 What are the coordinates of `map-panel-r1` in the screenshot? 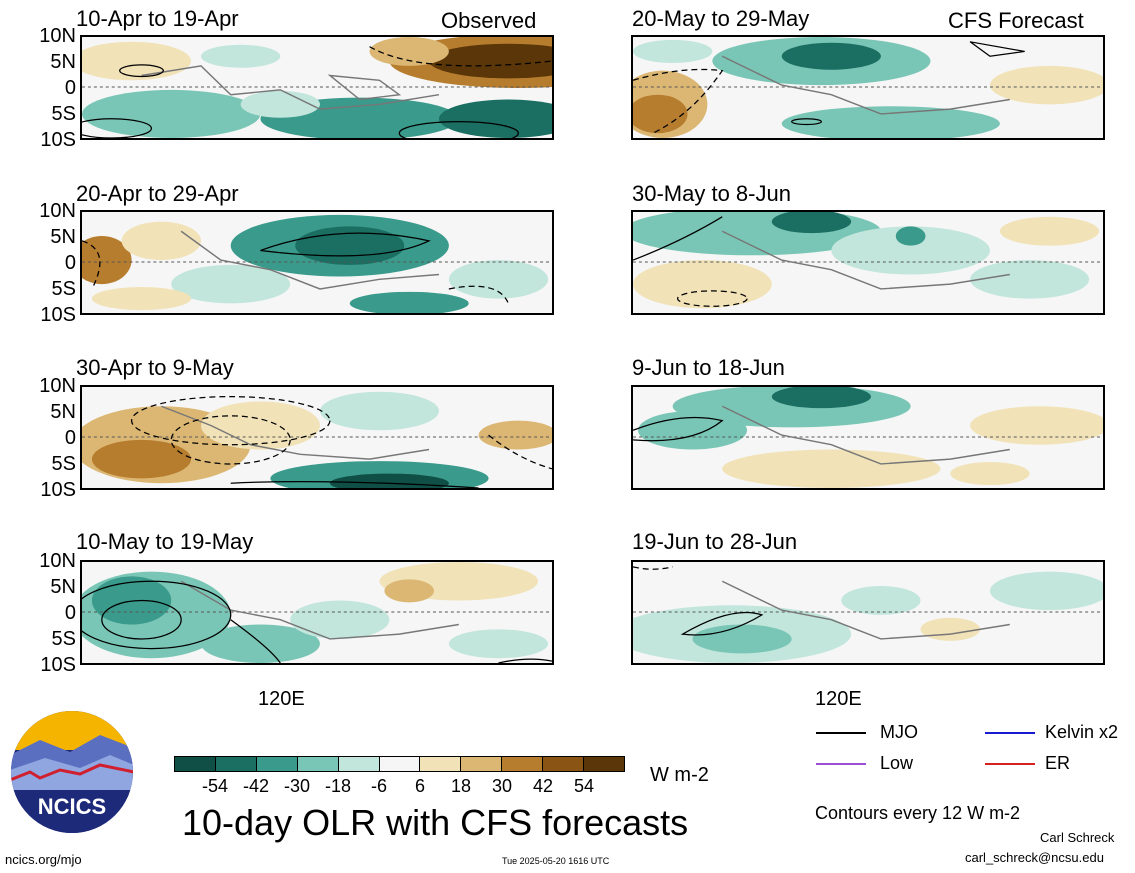 It's located at (868, 87).